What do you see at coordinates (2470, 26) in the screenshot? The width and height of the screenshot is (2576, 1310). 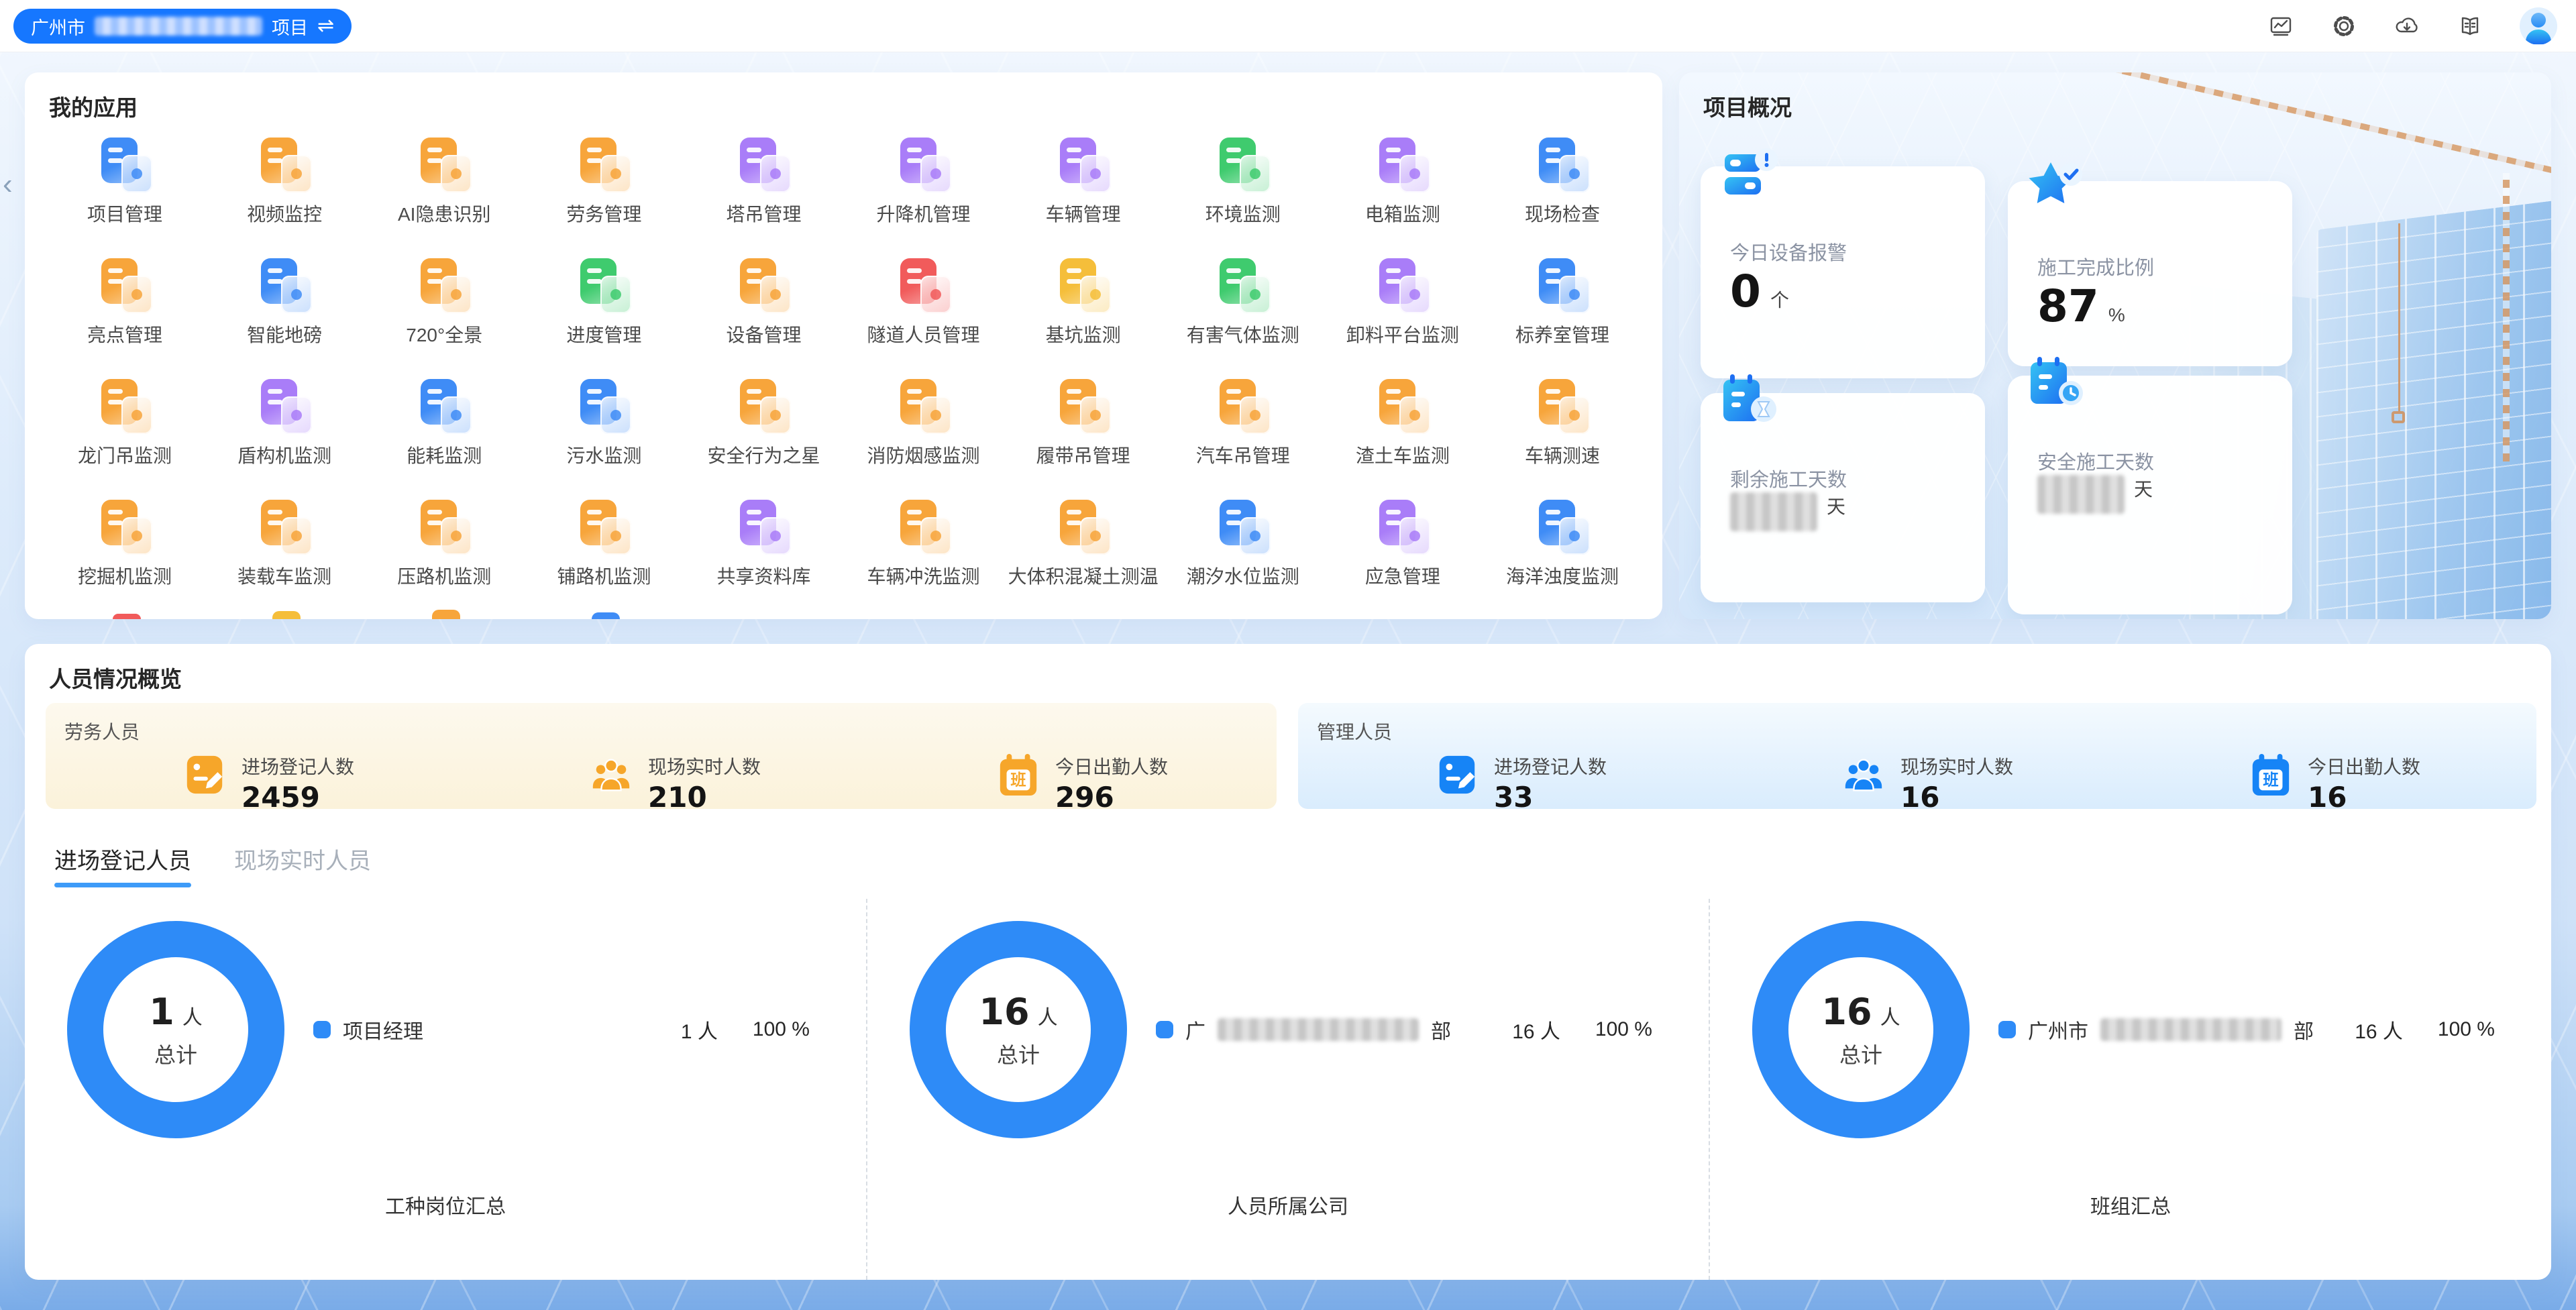 I see `manual-book-icon` at bounding box center [2470, 26].